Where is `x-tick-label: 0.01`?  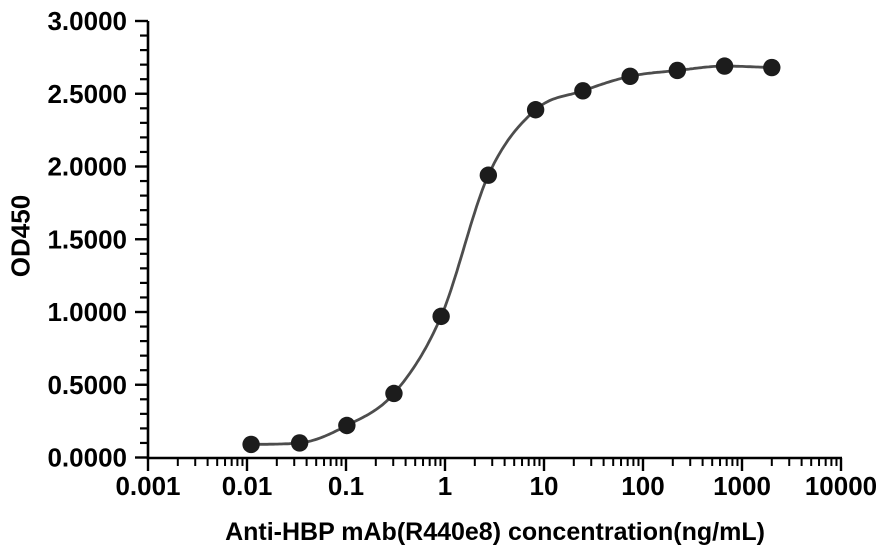 x-tick-label: 0.01 is located at coordinates (247, 486).